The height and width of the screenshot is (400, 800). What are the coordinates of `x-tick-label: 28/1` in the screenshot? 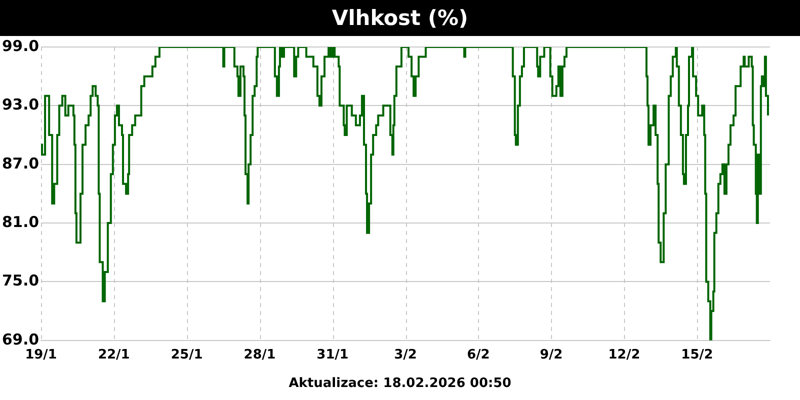 It's located at (260, 355).